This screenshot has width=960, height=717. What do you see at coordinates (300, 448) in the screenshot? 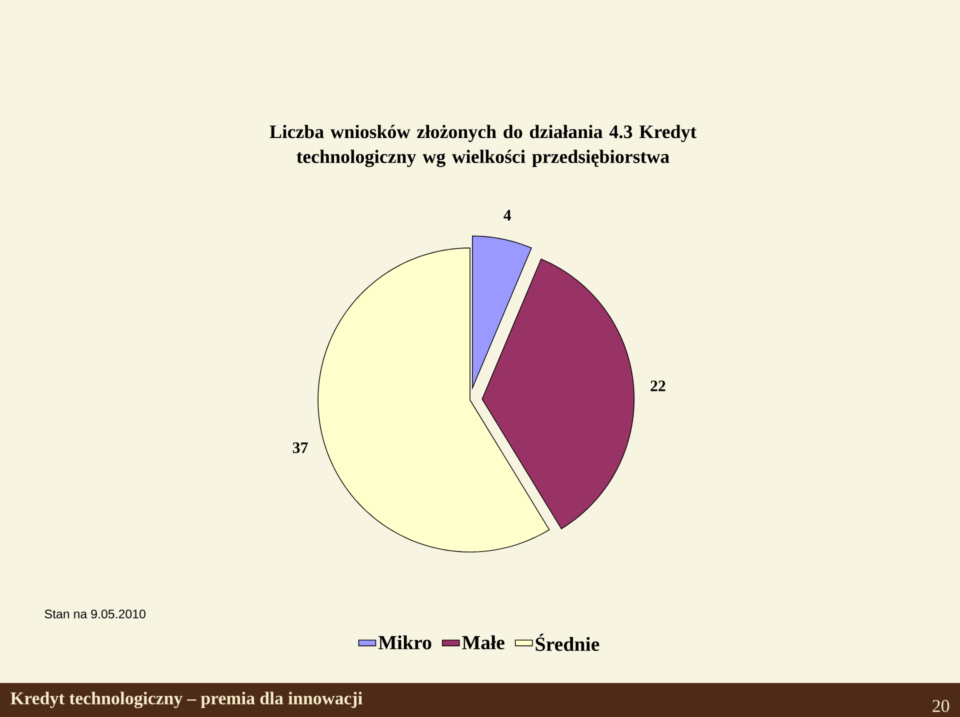
I see `data-label: 37` at bounding box center [300, 448].